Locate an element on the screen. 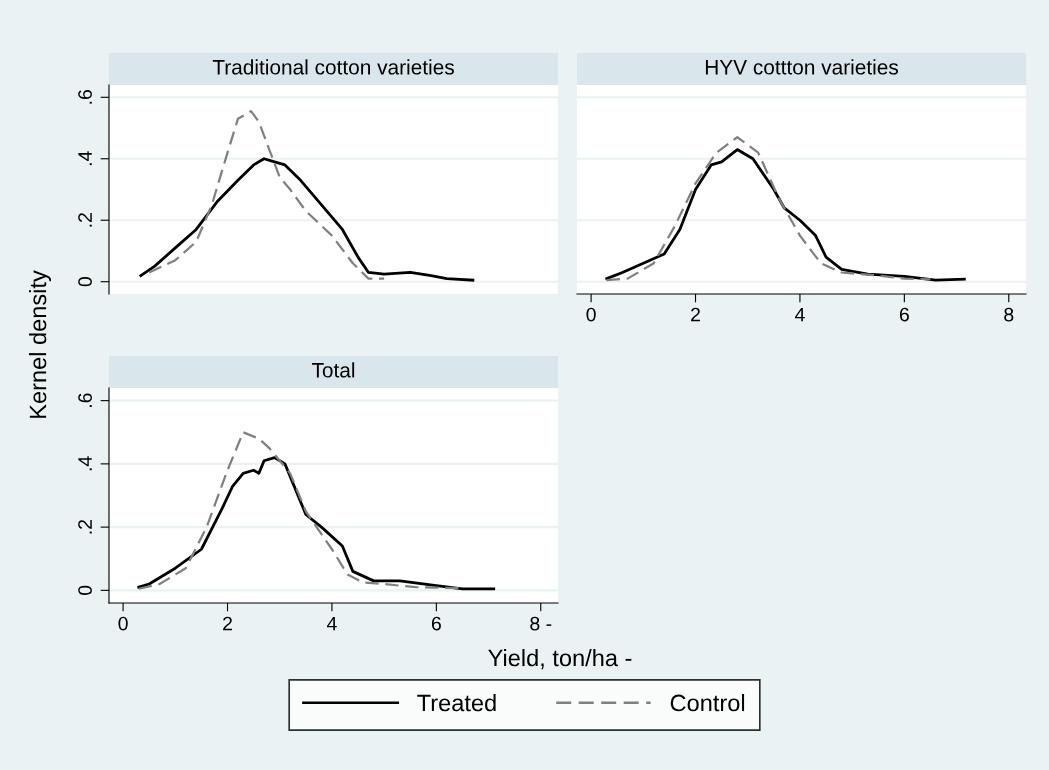  legend-label: Control is located at coordinates (707, 702).